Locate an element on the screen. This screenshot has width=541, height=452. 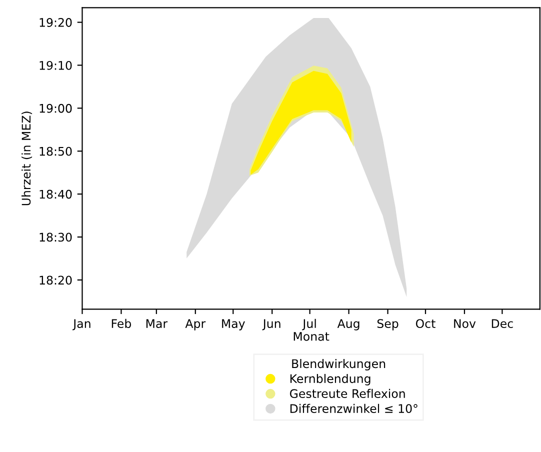
y-tick-label: 19:20 is located at coordinates (56, 22).